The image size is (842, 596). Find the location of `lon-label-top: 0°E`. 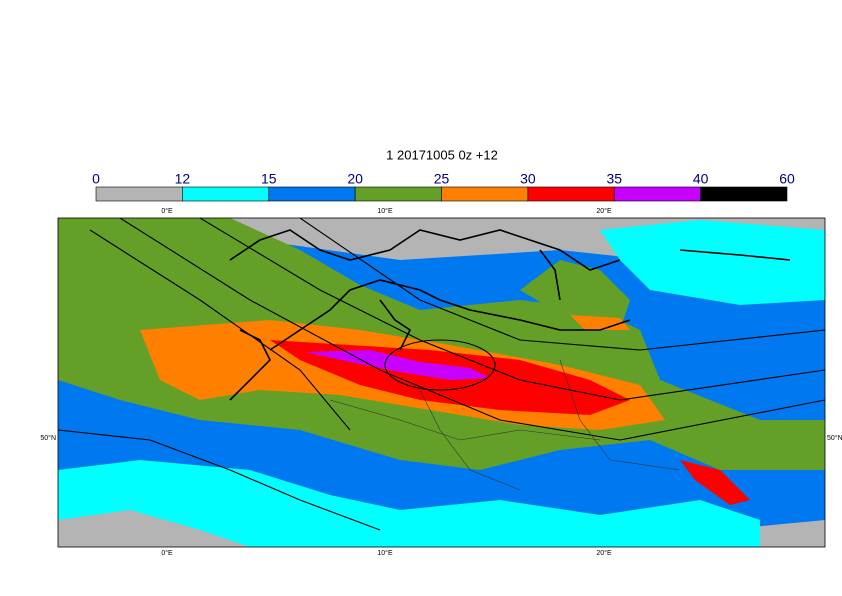

lon-label-top: 0°E is located at coordinates (167, 211).